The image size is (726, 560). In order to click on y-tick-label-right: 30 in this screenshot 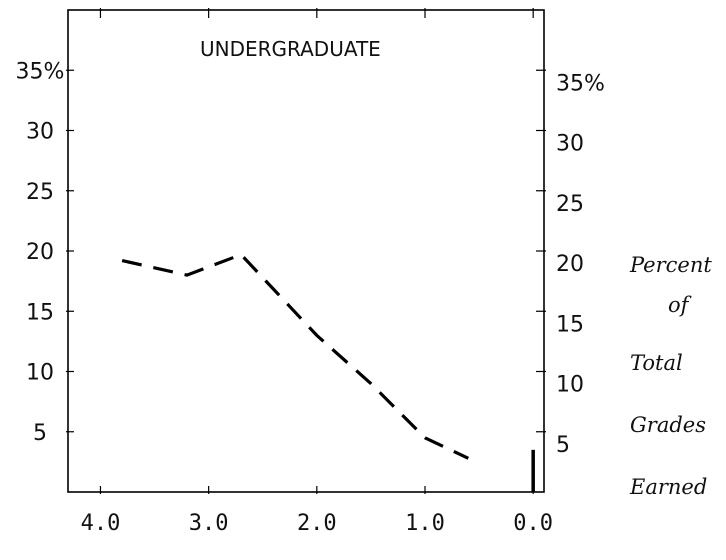, I will do `click(570, 144)`.